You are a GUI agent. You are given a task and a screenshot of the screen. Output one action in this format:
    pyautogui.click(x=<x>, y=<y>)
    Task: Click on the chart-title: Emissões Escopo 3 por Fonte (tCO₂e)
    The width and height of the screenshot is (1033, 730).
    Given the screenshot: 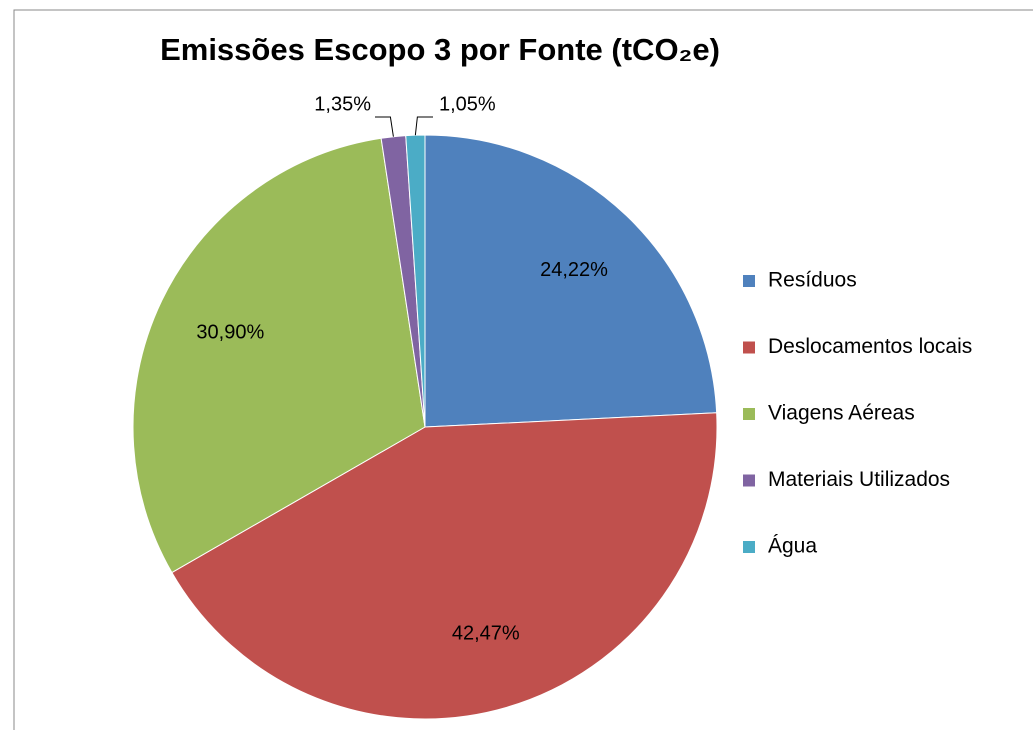 What is the action you would take?
    pyautogui.click(x=440, y=49)
    